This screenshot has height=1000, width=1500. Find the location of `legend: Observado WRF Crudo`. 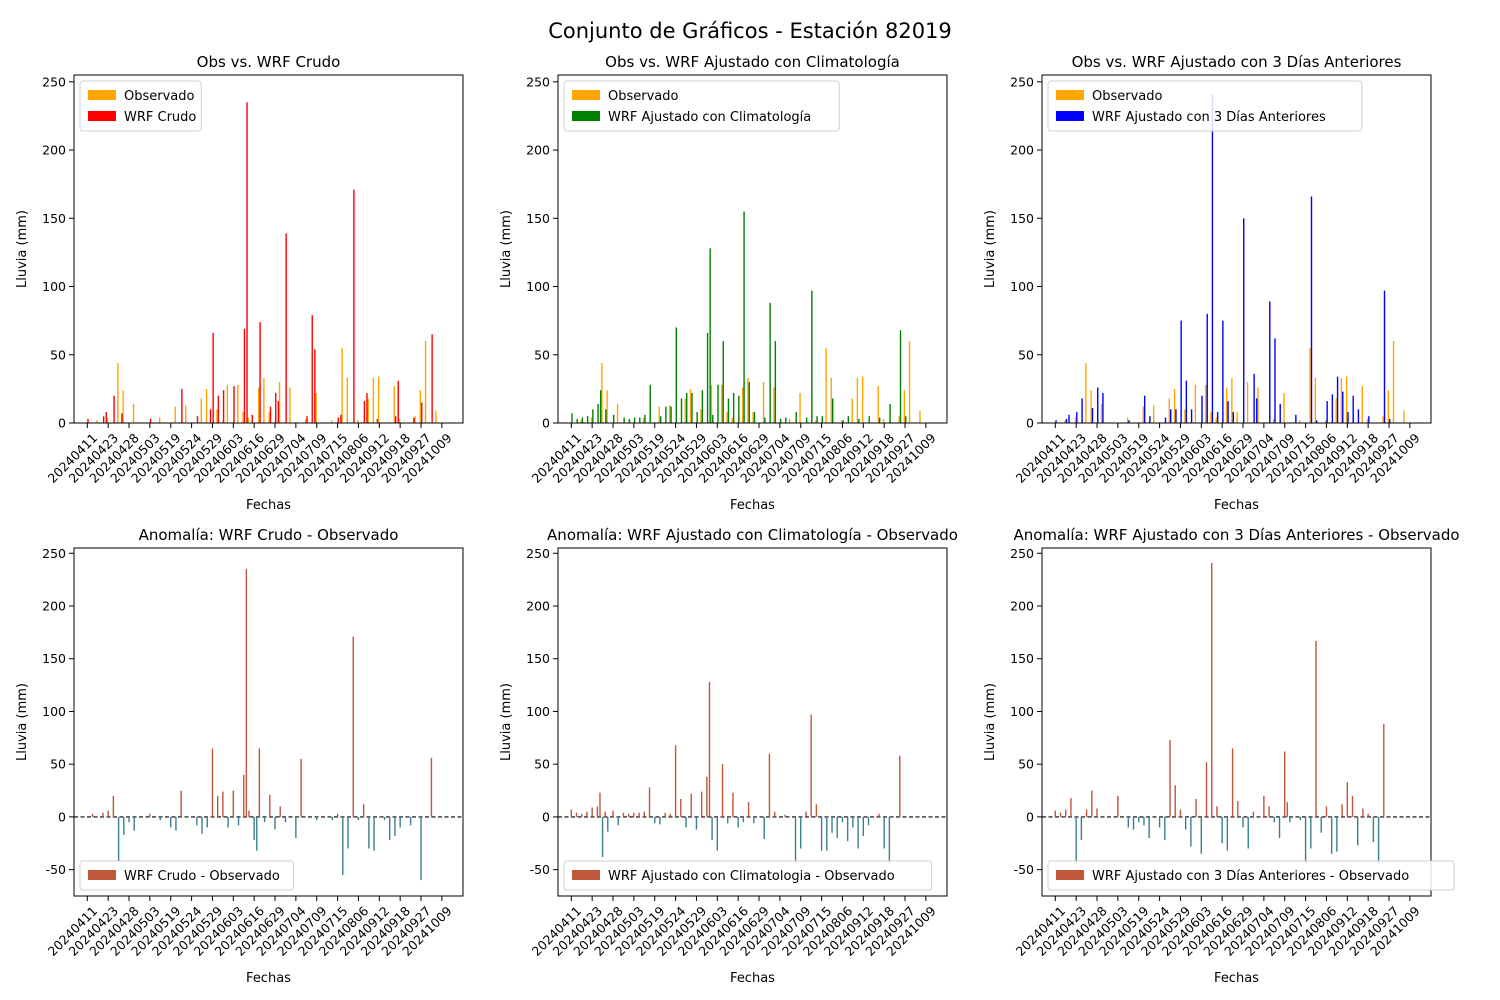

legend: Observado WRF Crudo is located at coordinates (140, 106).